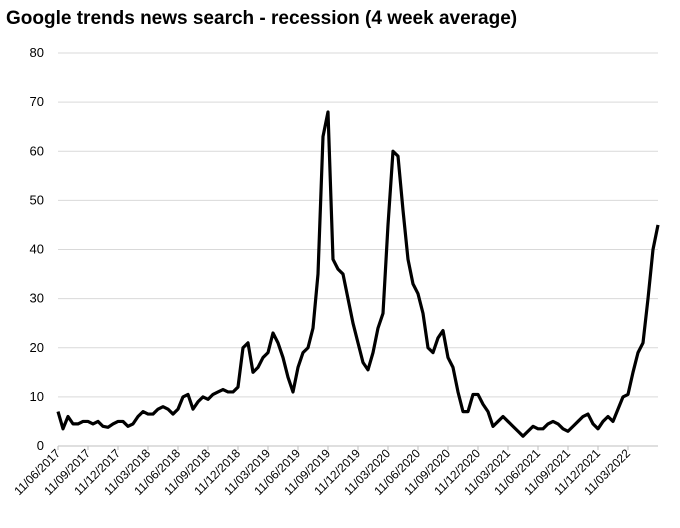  I want to click on y-tick-label: 70, so click(37, 101).